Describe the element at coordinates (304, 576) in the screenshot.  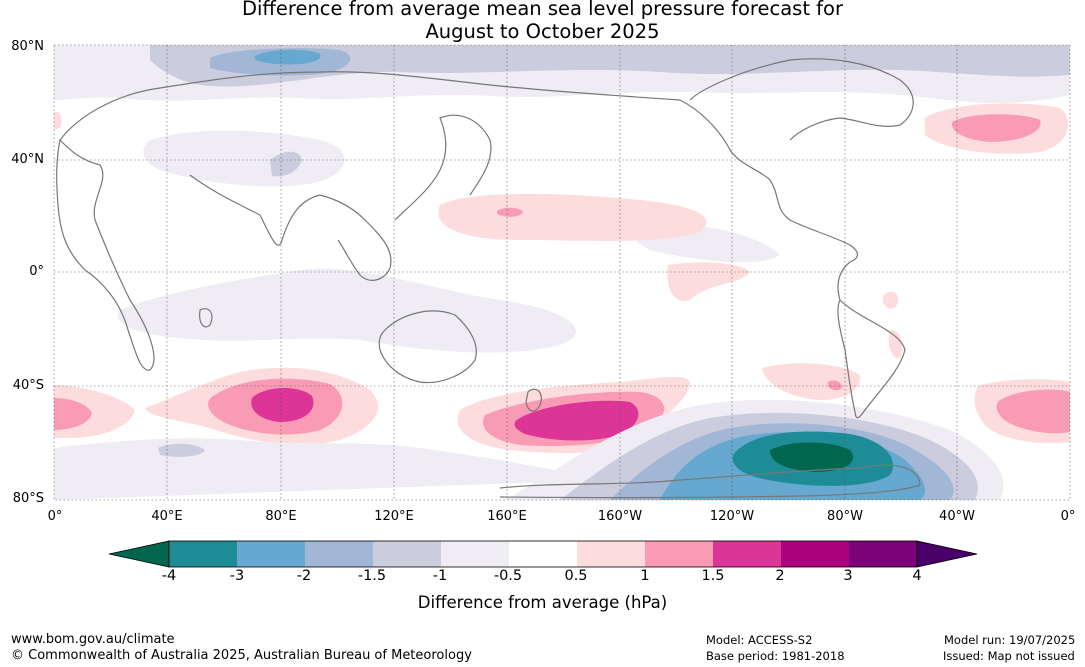
I see `colorbar-tick: -2` at that location.